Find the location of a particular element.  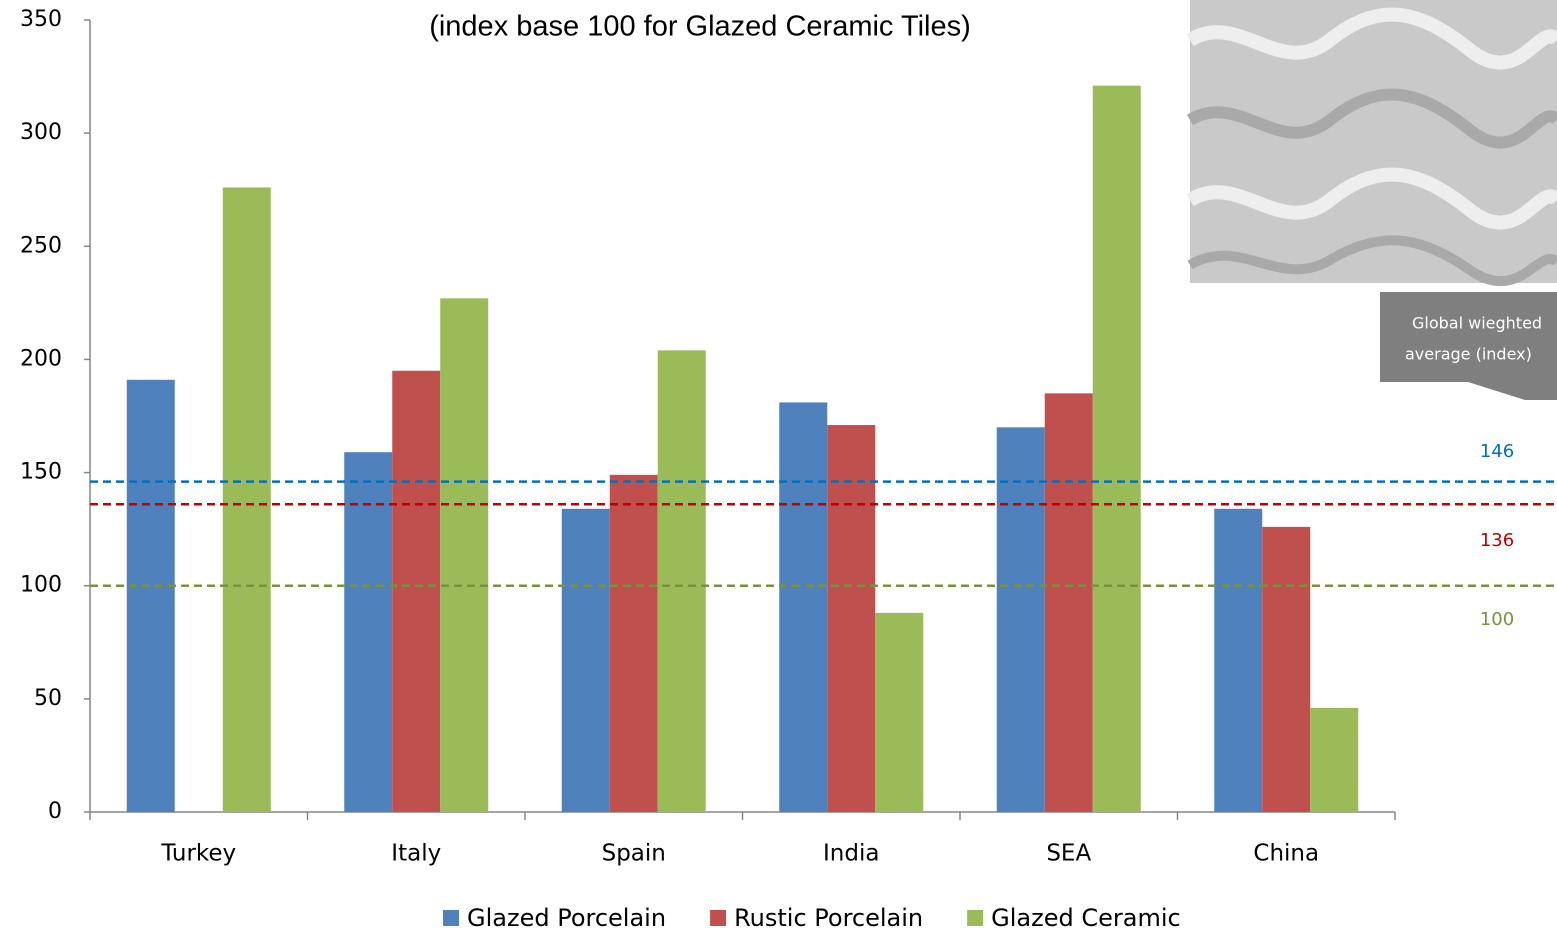

x-tick-label: India is located at coordinates (851, 854).